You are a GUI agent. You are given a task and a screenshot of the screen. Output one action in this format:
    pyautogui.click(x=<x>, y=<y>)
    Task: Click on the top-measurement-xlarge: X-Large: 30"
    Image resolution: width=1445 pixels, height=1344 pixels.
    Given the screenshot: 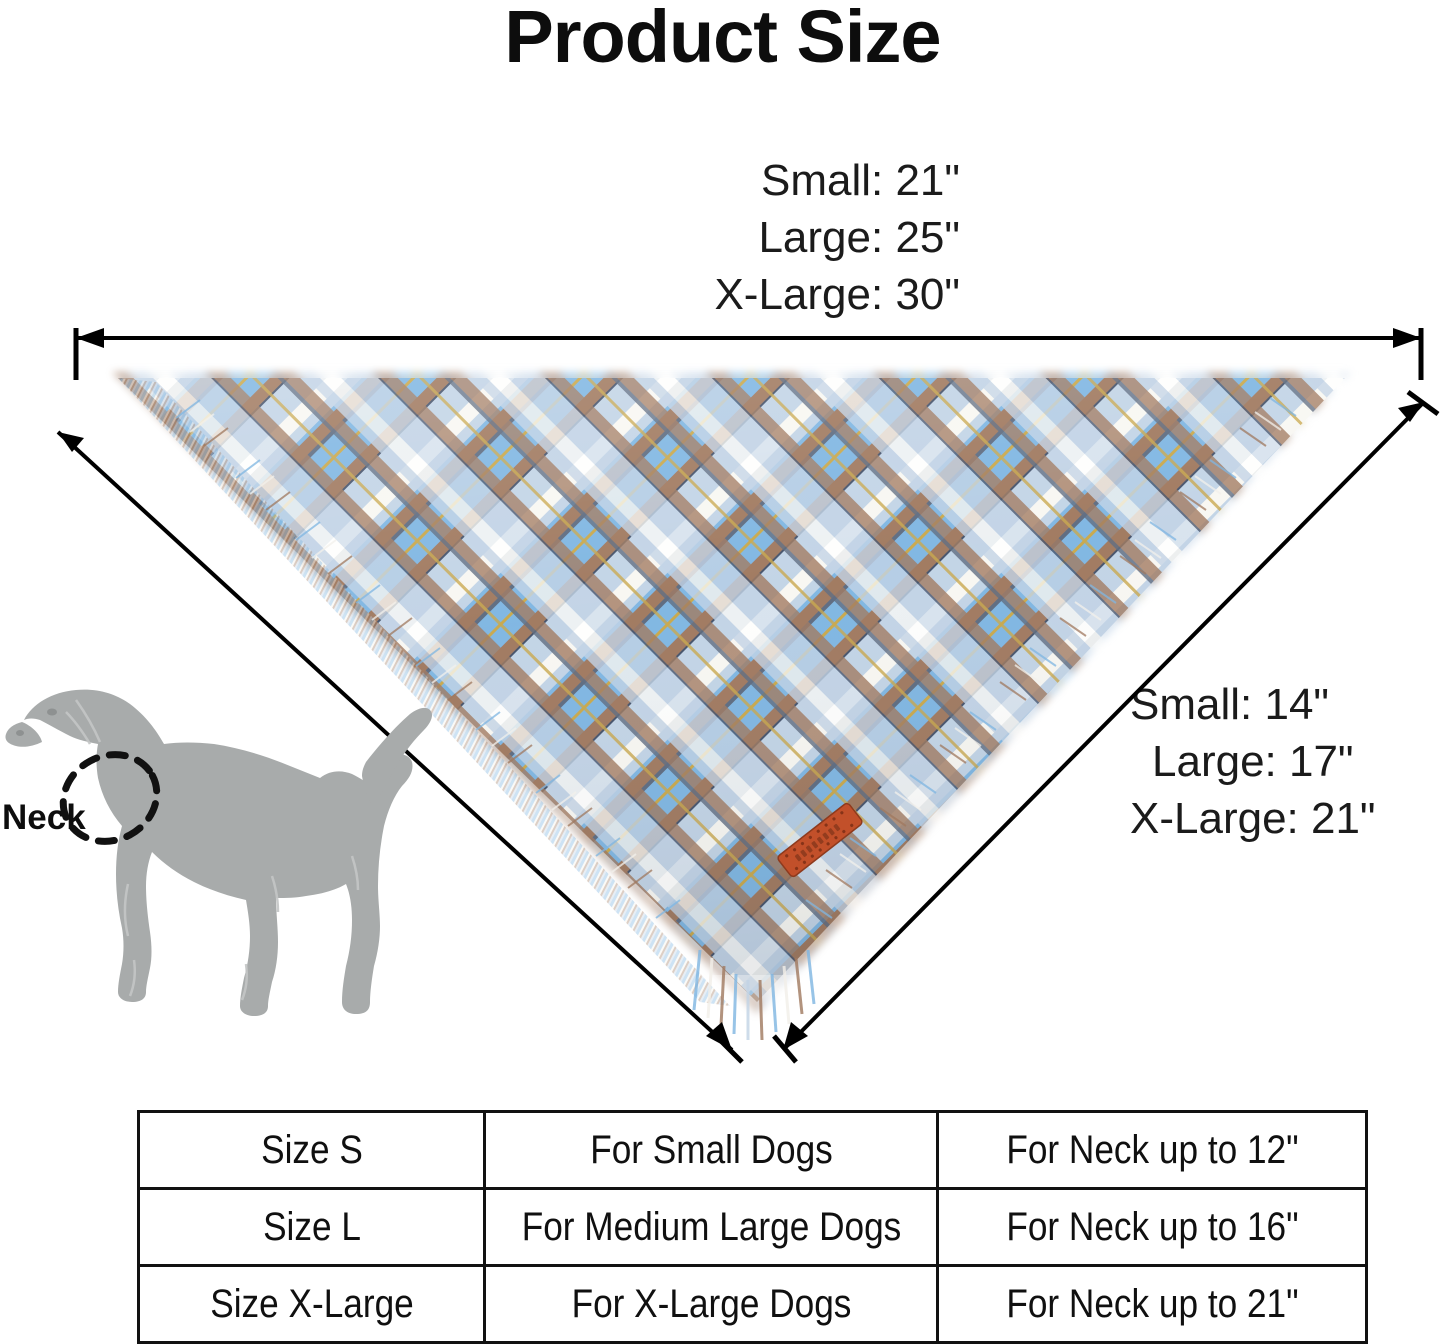 What is the action you would take?
    pyautogui.click(x=837, y=295)
    